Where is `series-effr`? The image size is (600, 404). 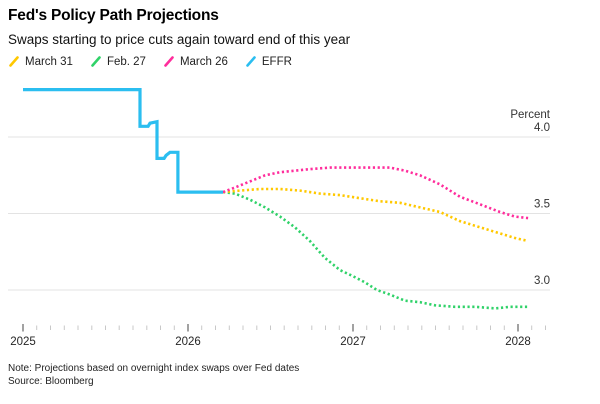
series-effr is located at coordinates (123, 140).